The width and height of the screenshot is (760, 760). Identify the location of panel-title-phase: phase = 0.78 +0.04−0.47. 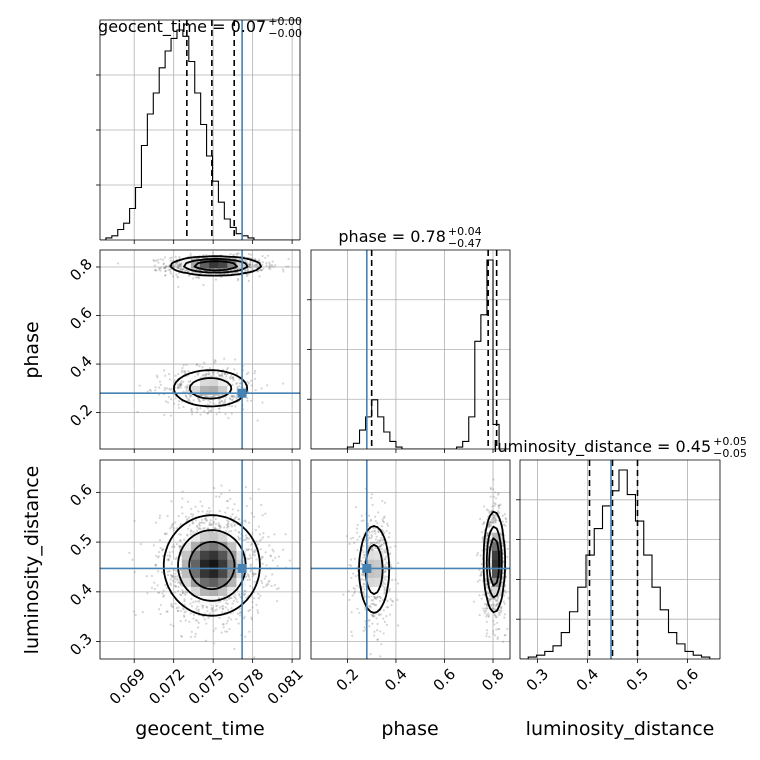
(409, 237).